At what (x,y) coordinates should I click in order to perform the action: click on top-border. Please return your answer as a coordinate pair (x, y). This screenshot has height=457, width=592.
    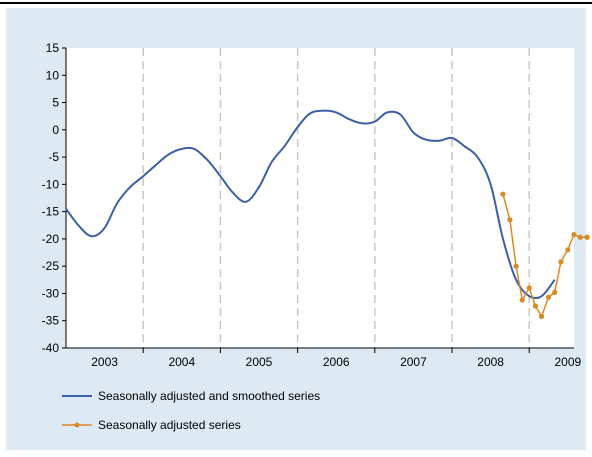
    Looking at the image, I should click on (296, 3).